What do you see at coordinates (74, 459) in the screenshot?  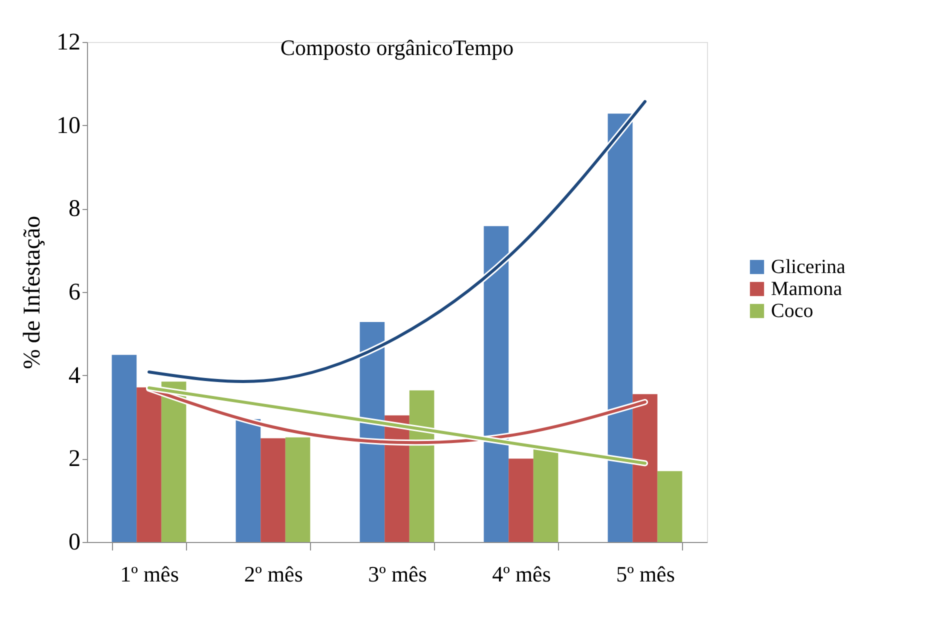 I see `y-tick-label: 2` at bounding box center [74, 459].